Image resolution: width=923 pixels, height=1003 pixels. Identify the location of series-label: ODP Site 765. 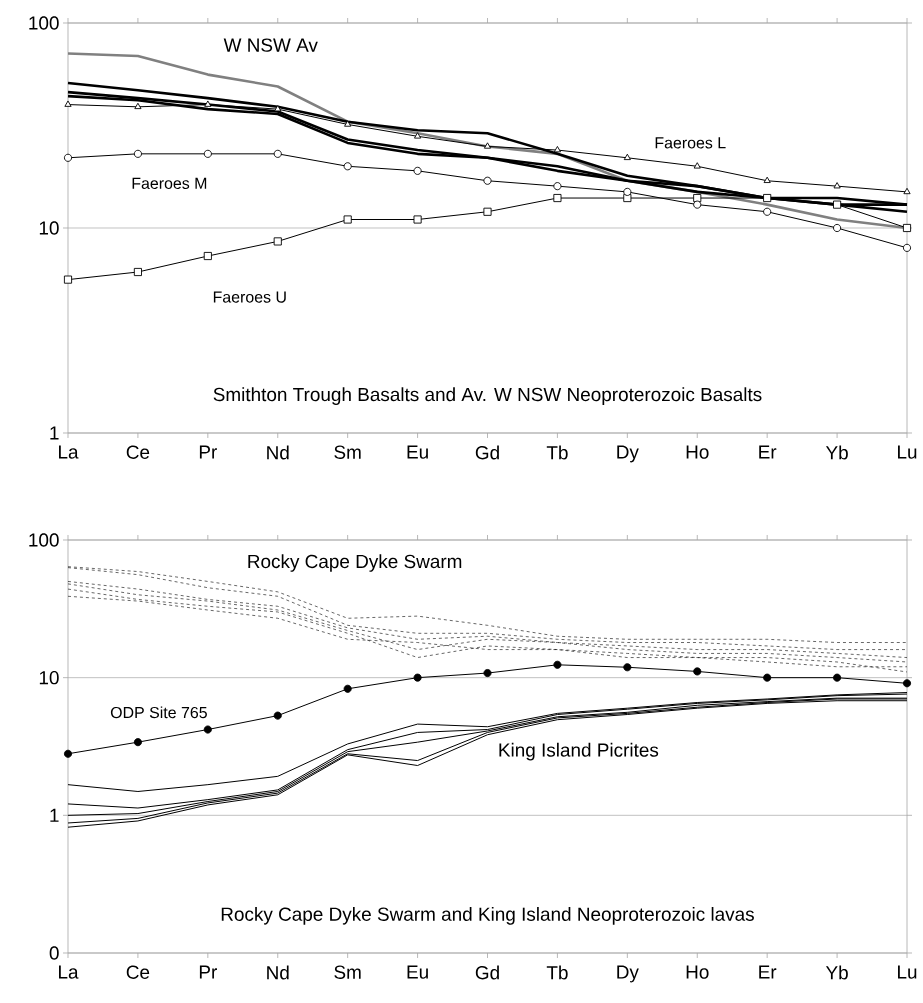
(158, 712).